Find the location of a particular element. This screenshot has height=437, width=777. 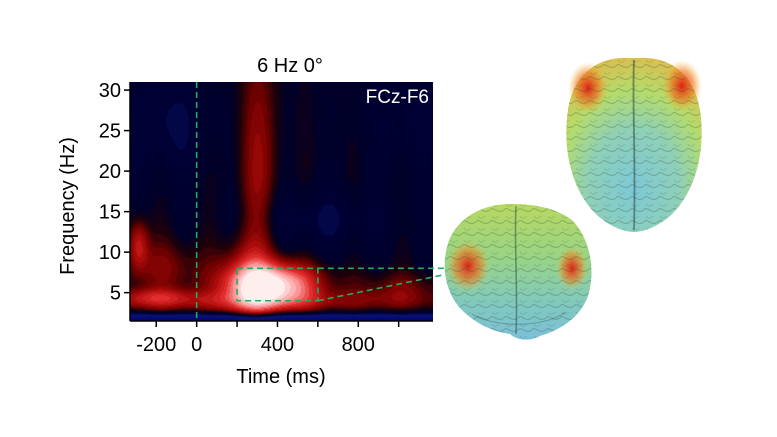

y-tick-label: 15 is located at coordinates (110, 213).